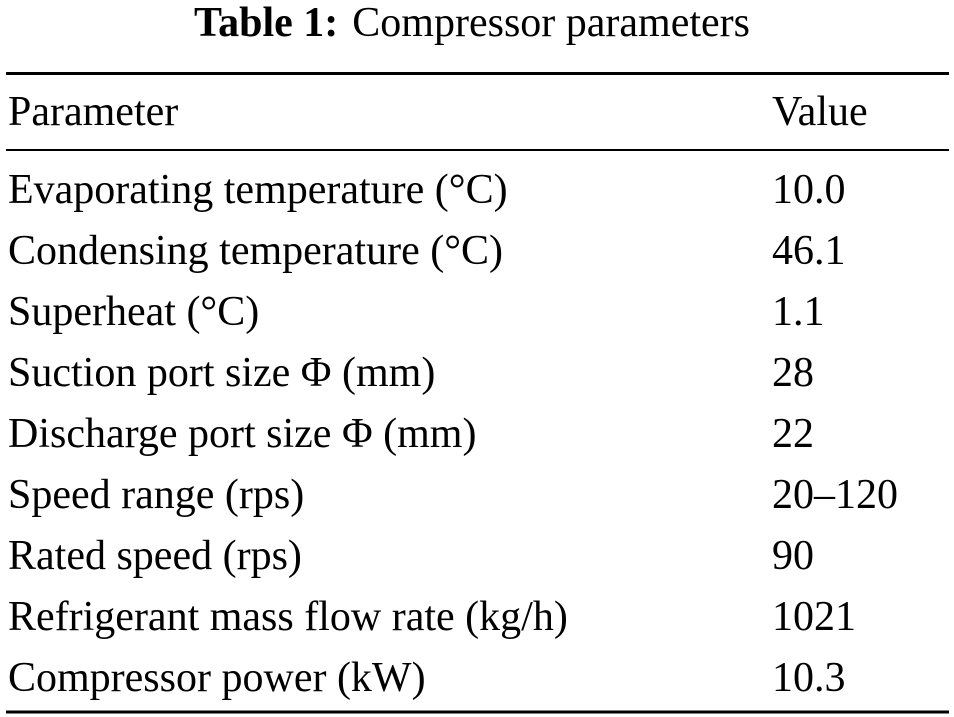 Image resolution: width=954 pixels, height=717 pixels. I want to click on parameter-cell: Condensing temperature (°C), so click(255, 251).